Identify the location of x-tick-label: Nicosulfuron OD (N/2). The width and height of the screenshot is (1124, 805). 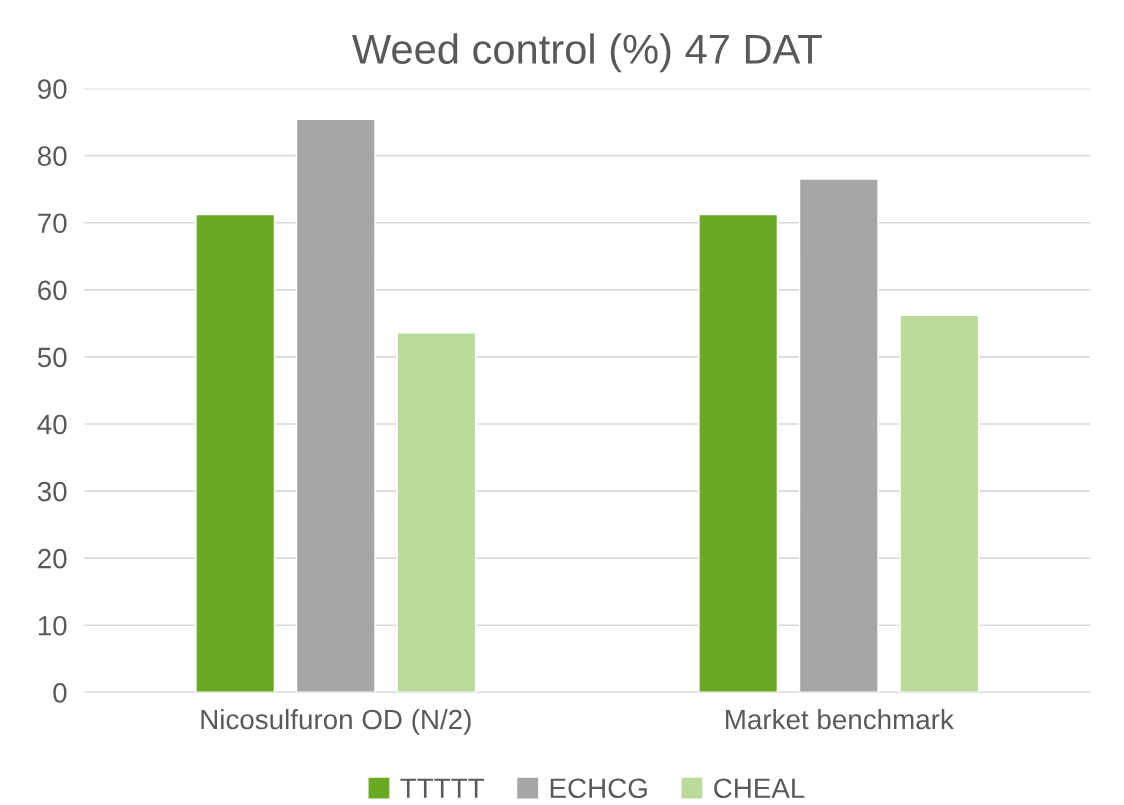
(336, 721).